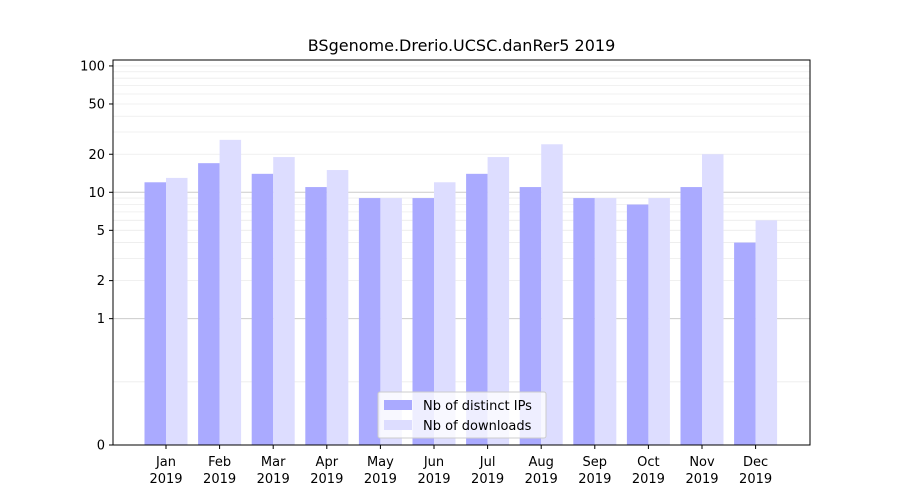  Describe the element at coordinates (398, 425) in the screenshot. I see `legend-swatch-downloads` at that location.